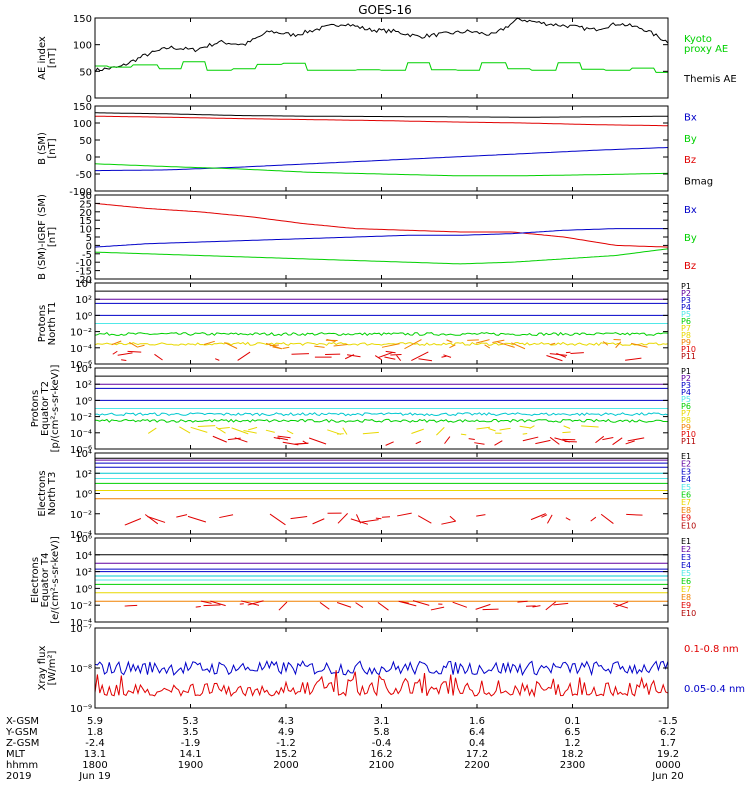  I want to click on legend-entry: P7, so click(686, 328).